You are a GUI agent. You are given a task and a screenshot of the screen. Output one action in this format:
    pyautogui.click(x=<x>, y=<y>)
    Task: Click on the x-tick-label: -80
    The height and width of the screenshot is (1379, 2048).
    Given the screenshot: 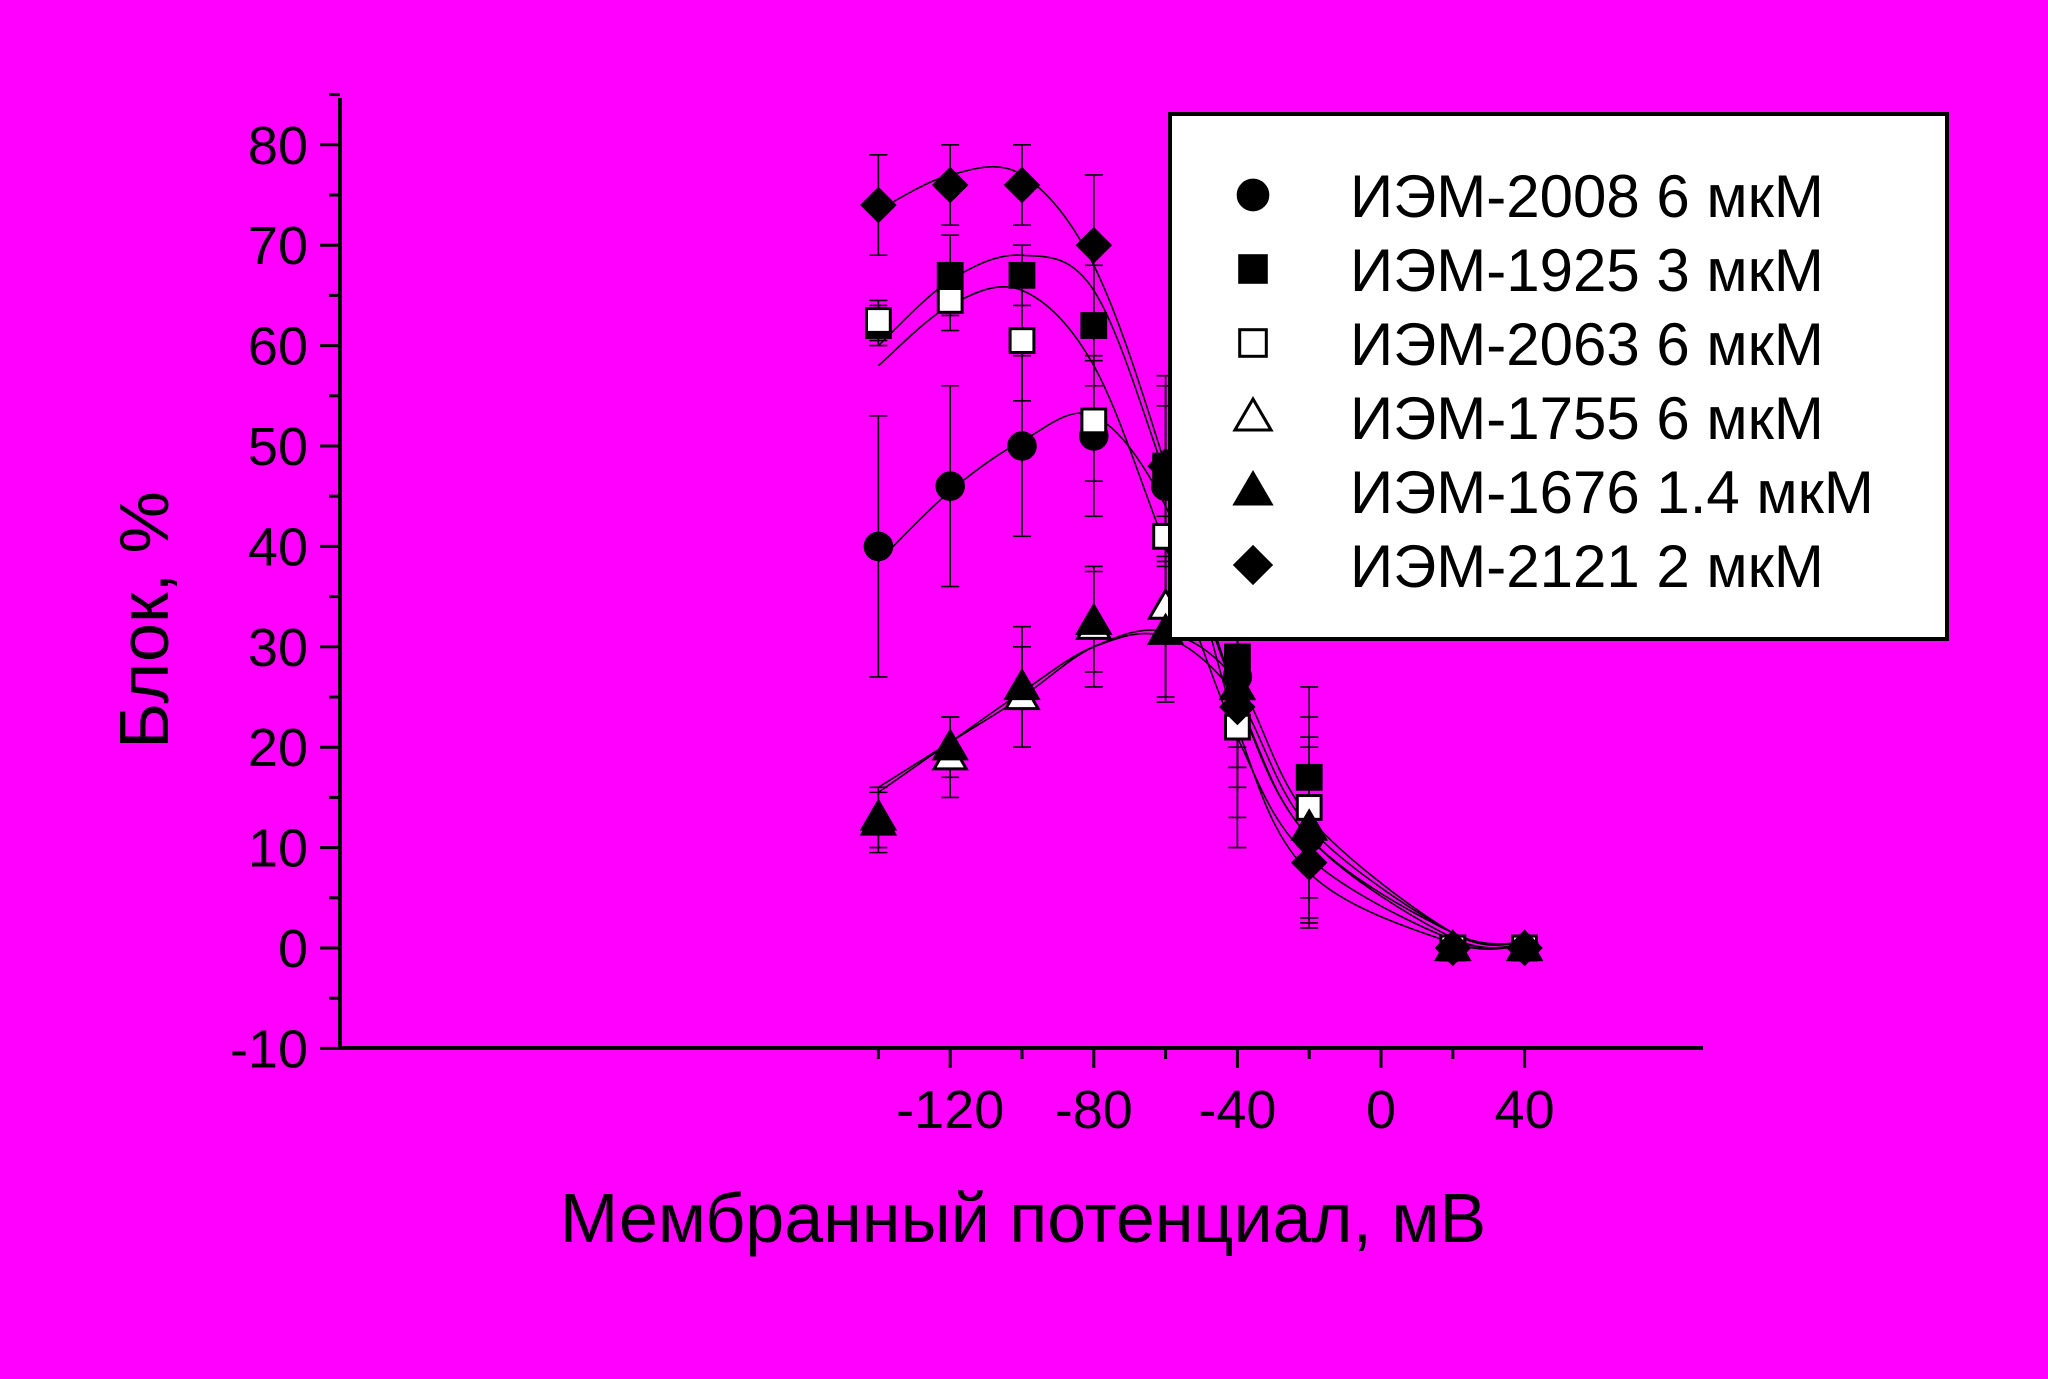 What is the action you would take?
    pyautogui.click(x=1094, y=1110)
    